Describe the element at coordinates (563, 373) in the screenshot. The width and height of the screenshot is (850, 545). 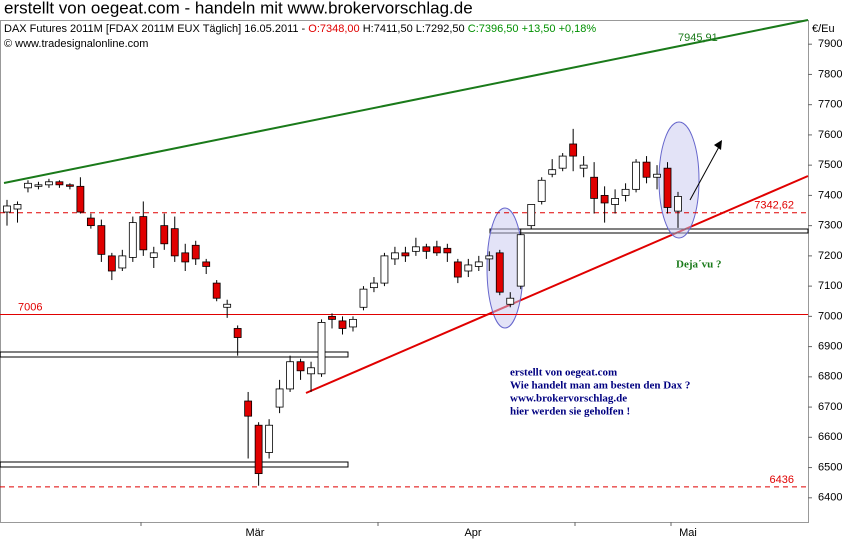
I see `annotation: erstellt von oegeat.com` at that location.